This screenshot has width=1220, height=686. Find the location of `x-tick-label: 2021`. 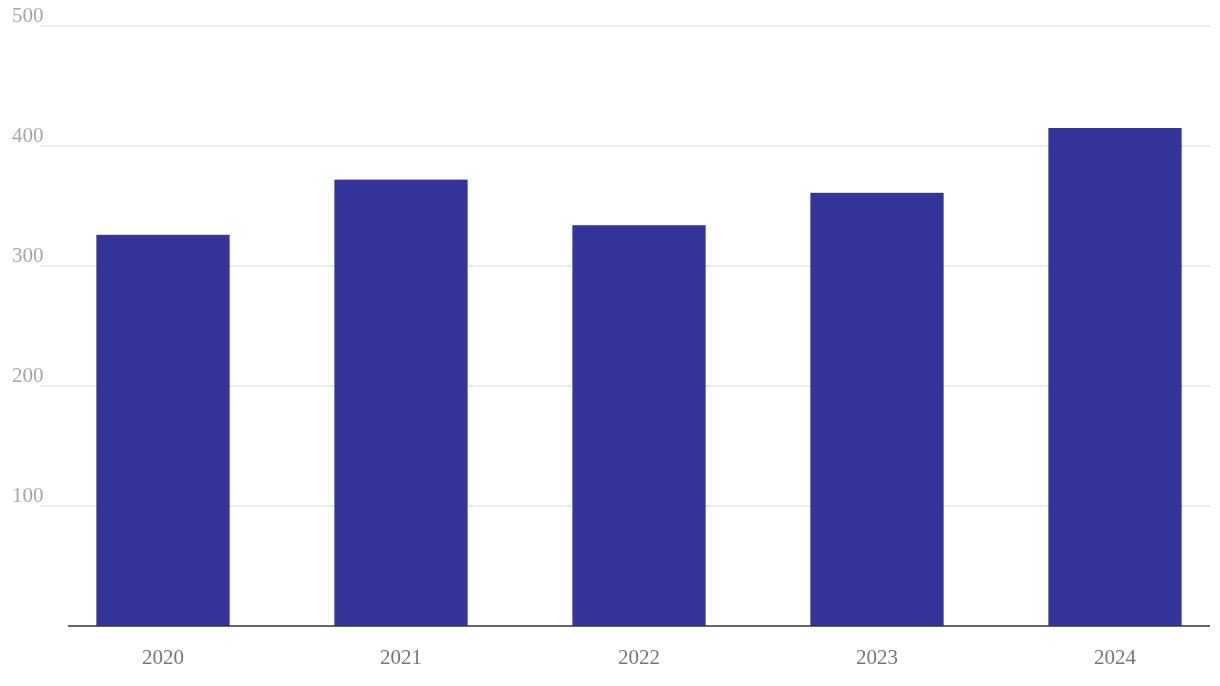

x-tick-label: 2021 is located at coordinates (401, 657).